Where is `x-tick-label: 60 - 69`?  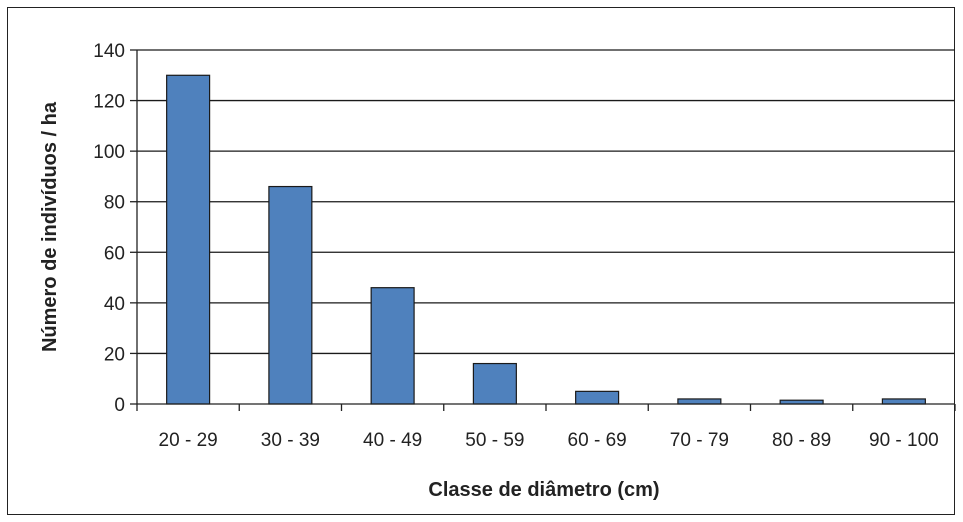 x-tick-label: 60 - 69 is located at coordinates (597, 440).